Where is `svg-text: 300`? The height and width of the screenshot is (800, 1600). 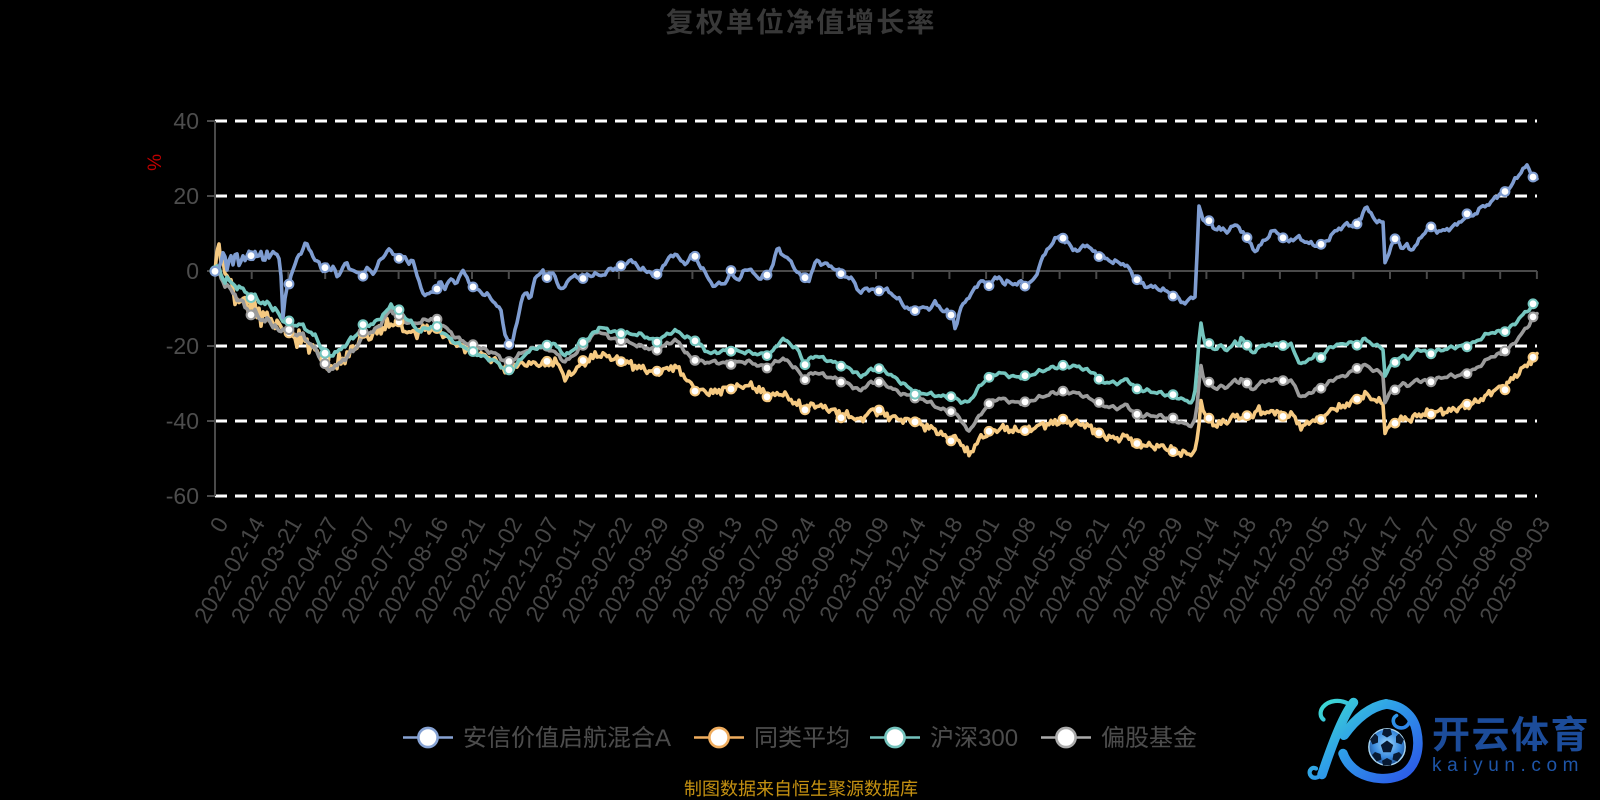
svg-text: 300 is located at coordinates (998, 738).